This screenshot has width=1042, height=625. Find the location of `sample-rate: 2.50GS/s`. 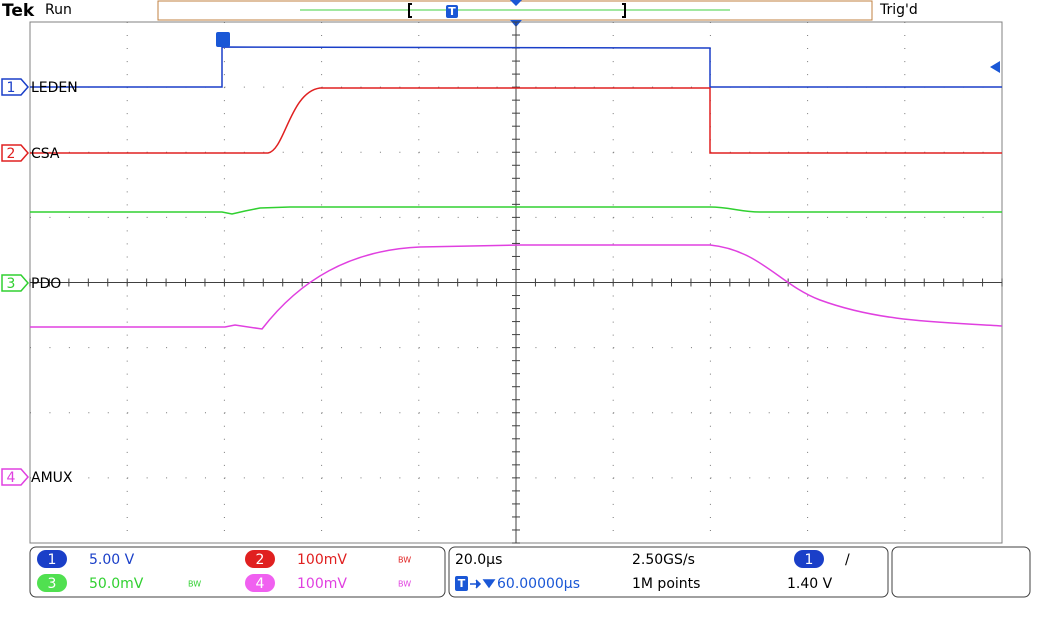

sample-rate: 2.50GS/s is located at coordinates (663, 560).